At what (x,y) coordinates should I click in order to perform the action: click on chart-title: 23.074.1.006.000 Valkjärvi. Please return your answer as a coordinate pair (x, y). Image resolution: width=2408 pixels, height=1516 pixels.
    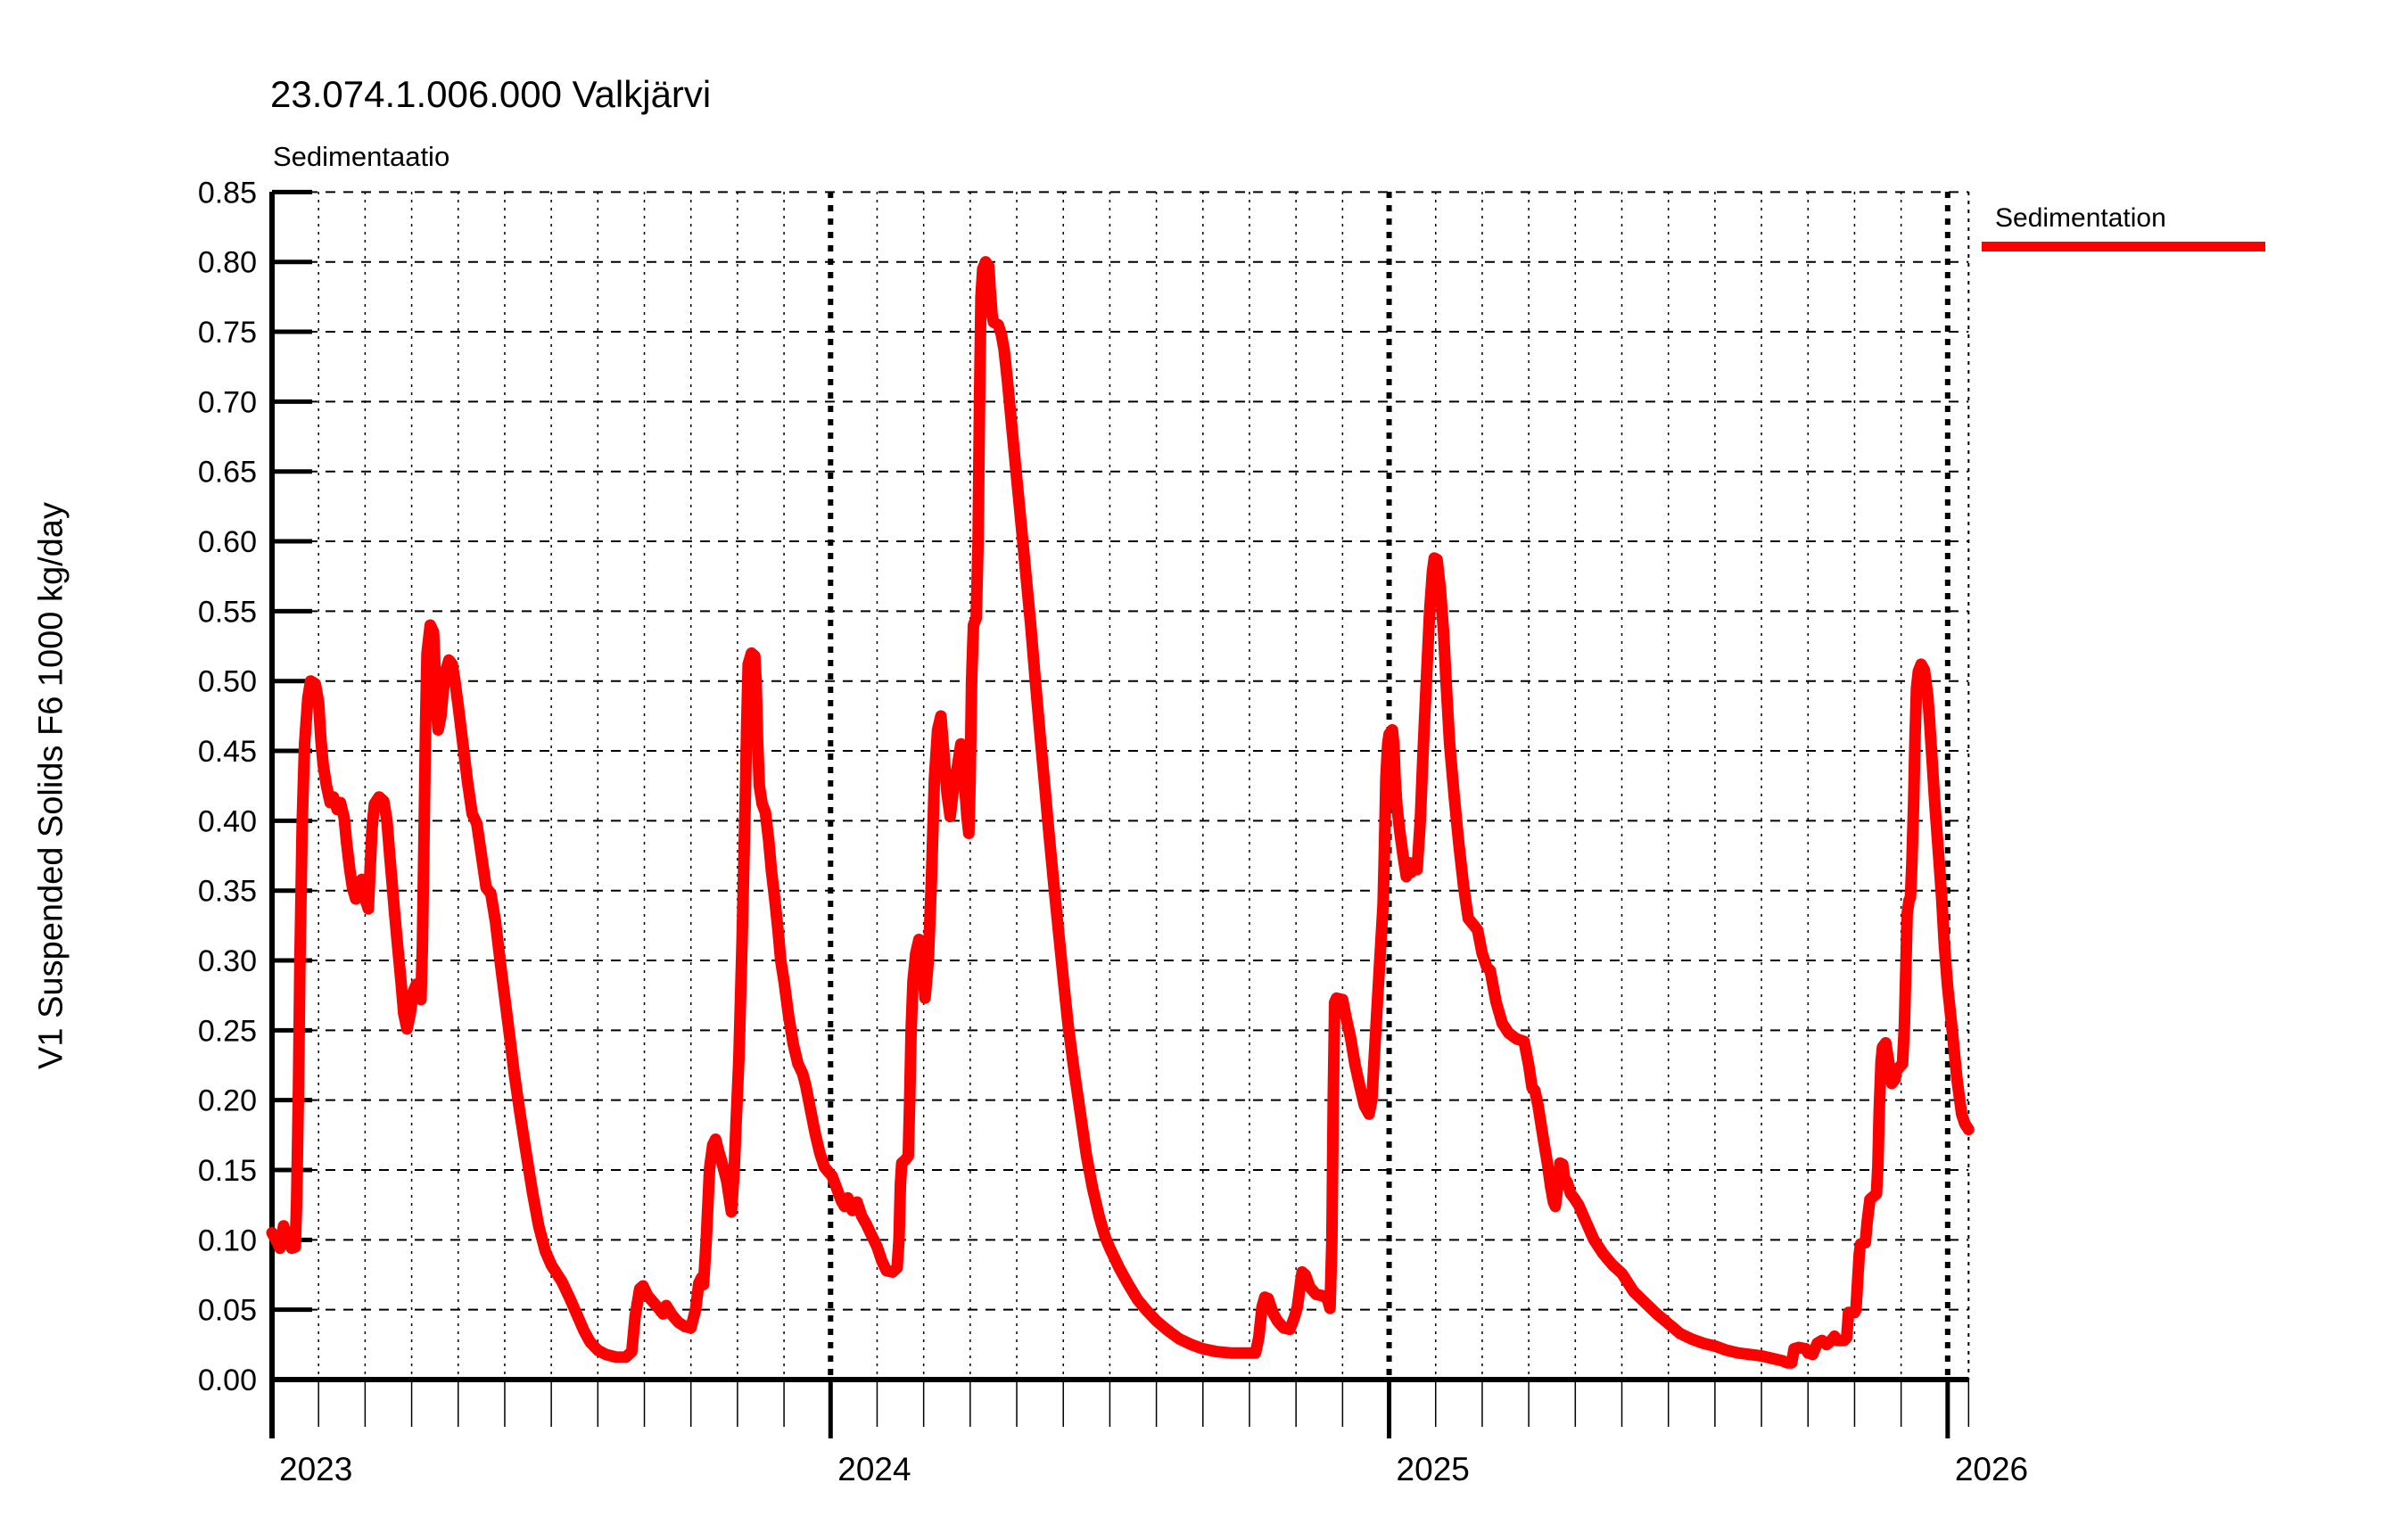
    Looking at the image, I should click on (491, 94).